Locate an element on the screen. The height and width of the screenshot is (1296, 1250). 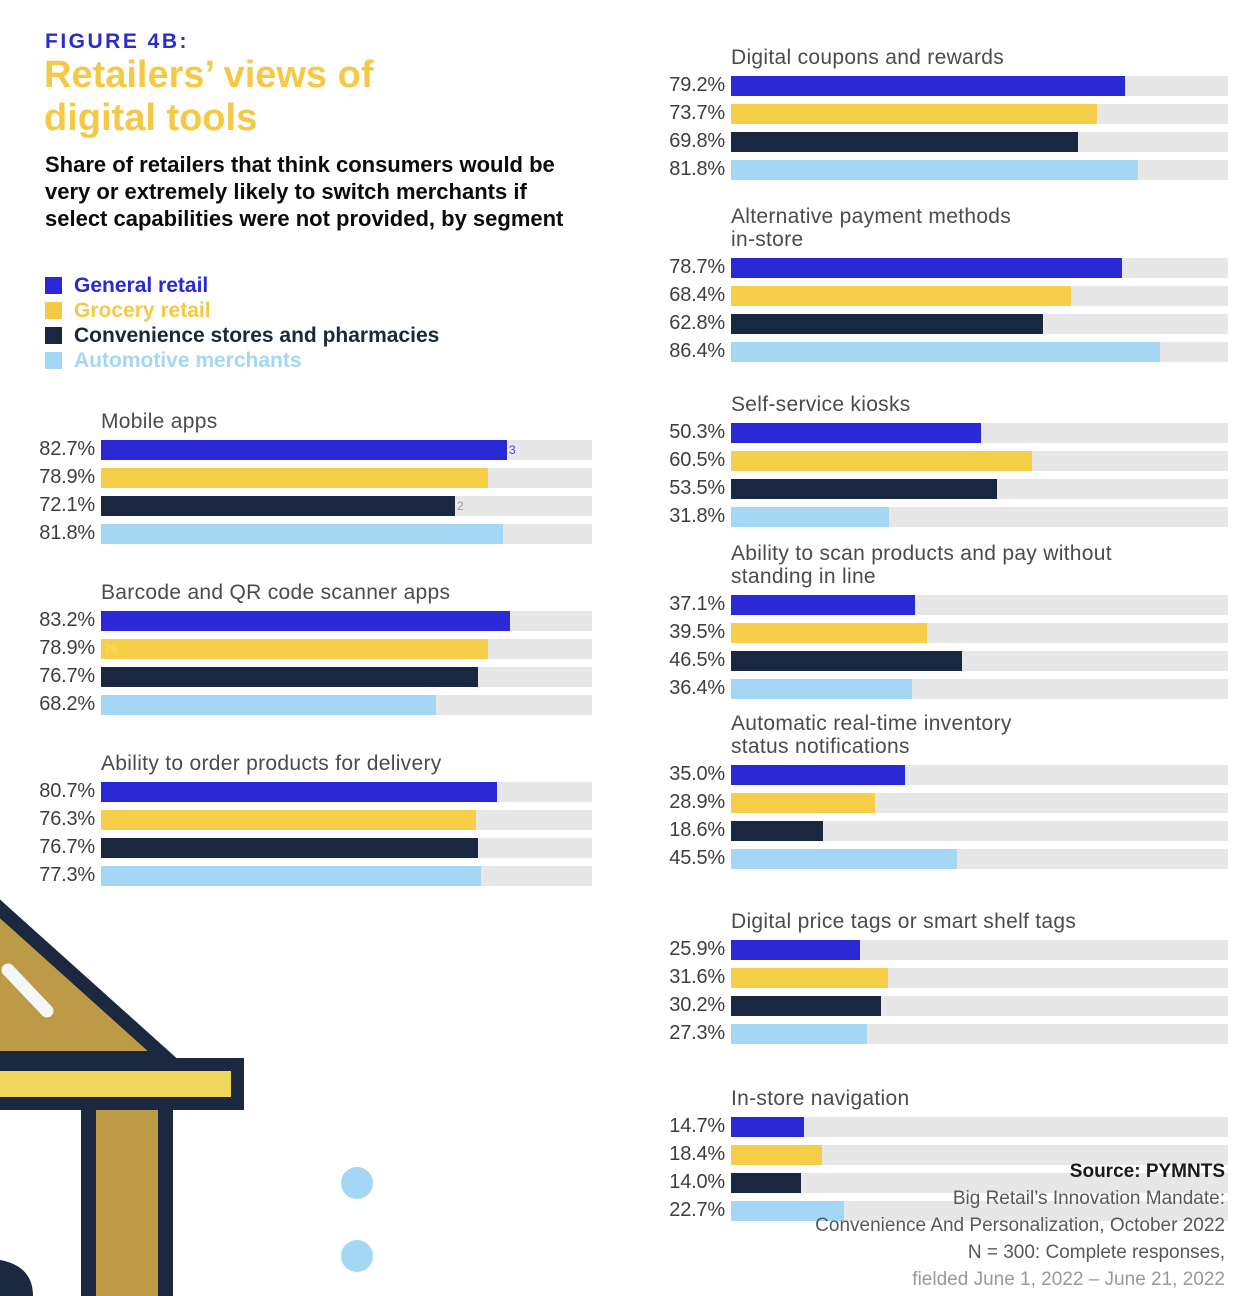
bar-row: 28.9% is located at coordinates (941, 802).